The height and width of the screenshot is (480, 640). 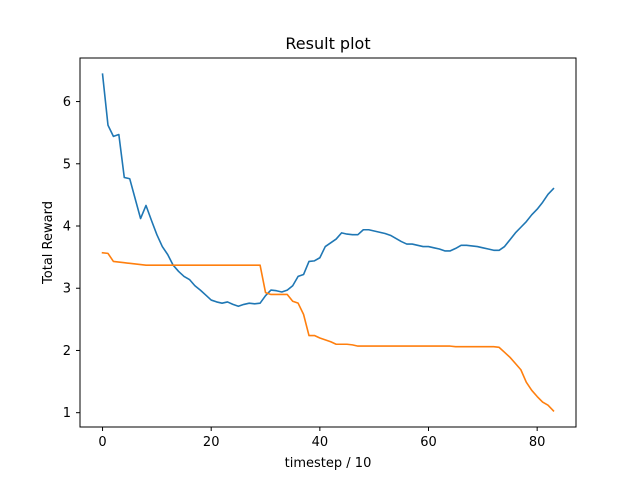 What do you see at coordinates (67, 289) in the screenshot?
I see `y-tick-label: 3` at bounding box center [67, 289].